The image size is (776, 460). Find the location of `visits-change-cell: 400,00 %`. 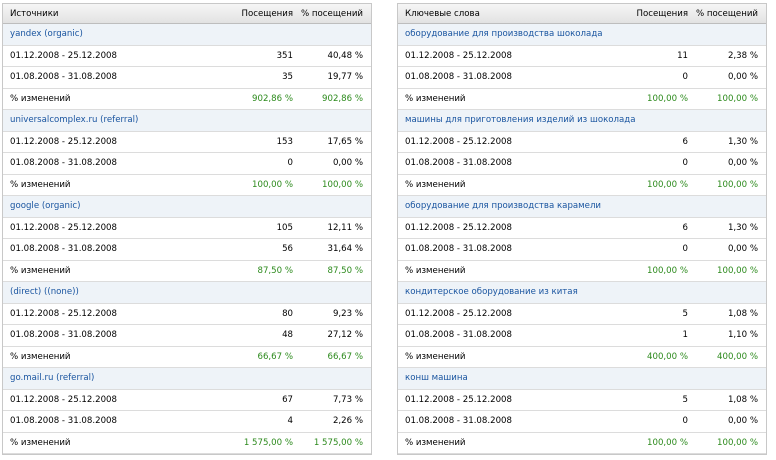

visits-change-cell: 400,00 % is located at coordinates (667, 356).